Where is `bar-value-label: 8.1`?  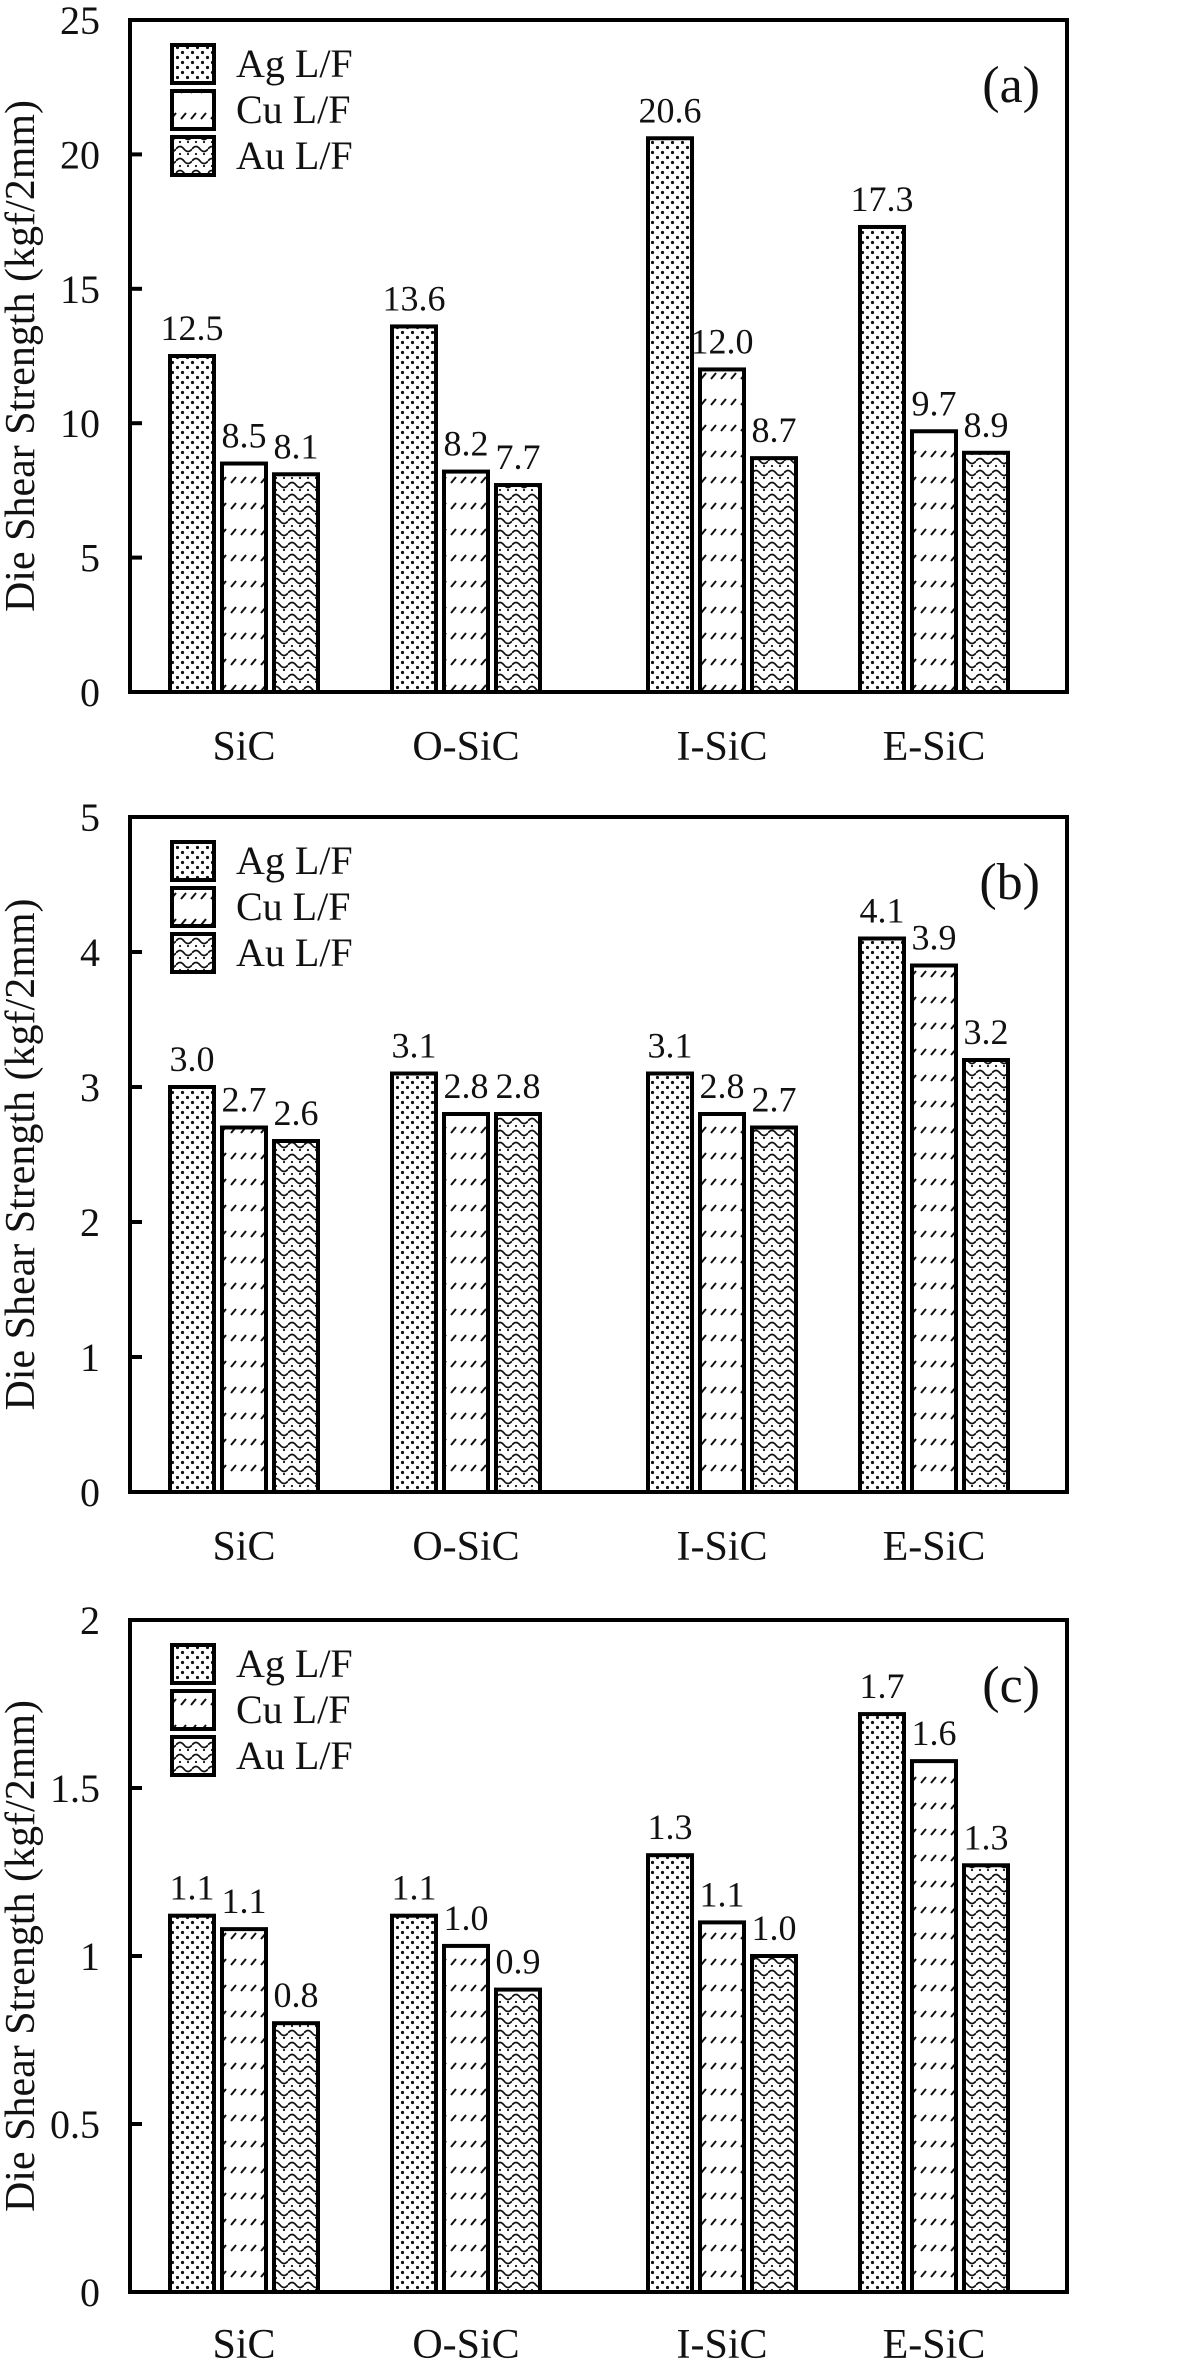 bar-value-label: 8.1 is located at coordinates (296, 446).